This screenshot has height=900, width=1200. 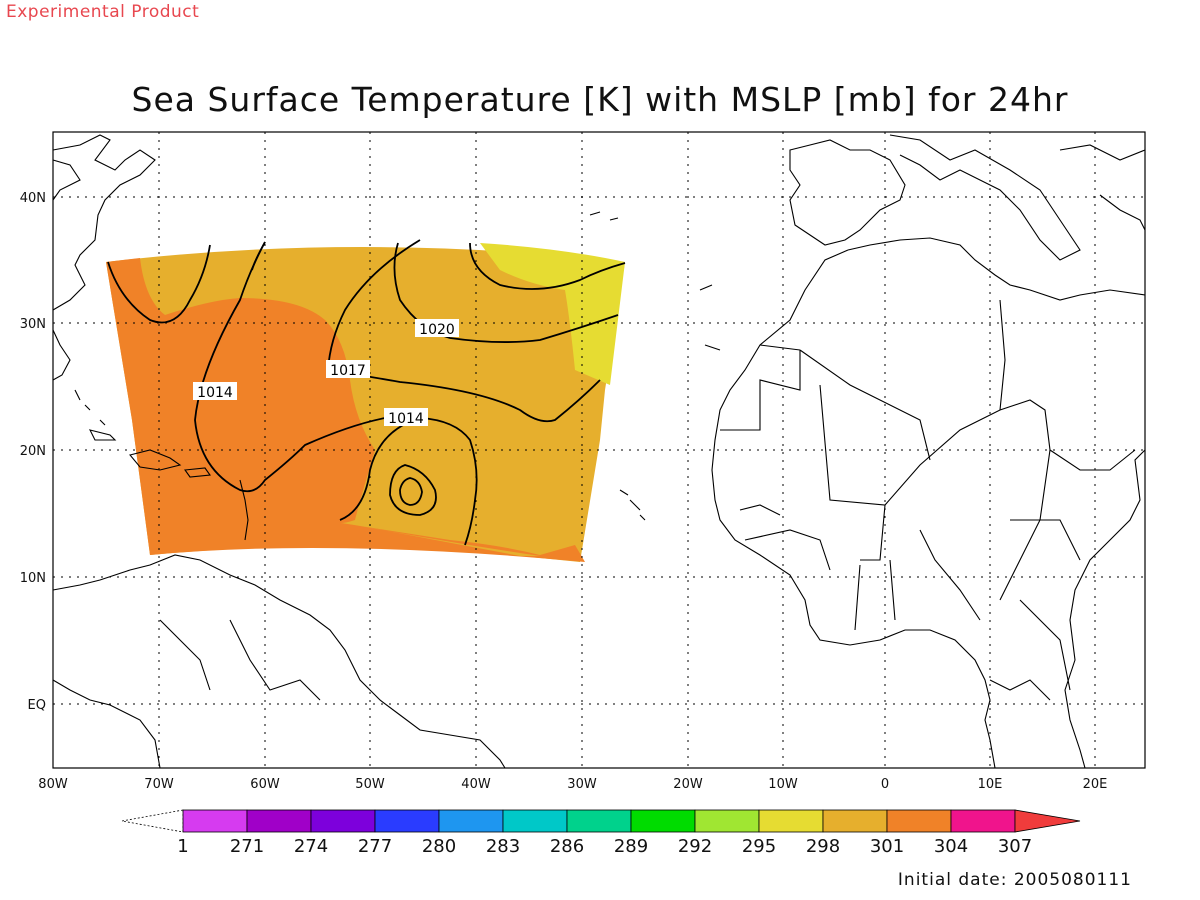 What do you see at coordinates (348, 371) in the screenshot?
I see `contour-label-1017: 1017` at bounding box center [348, 371].